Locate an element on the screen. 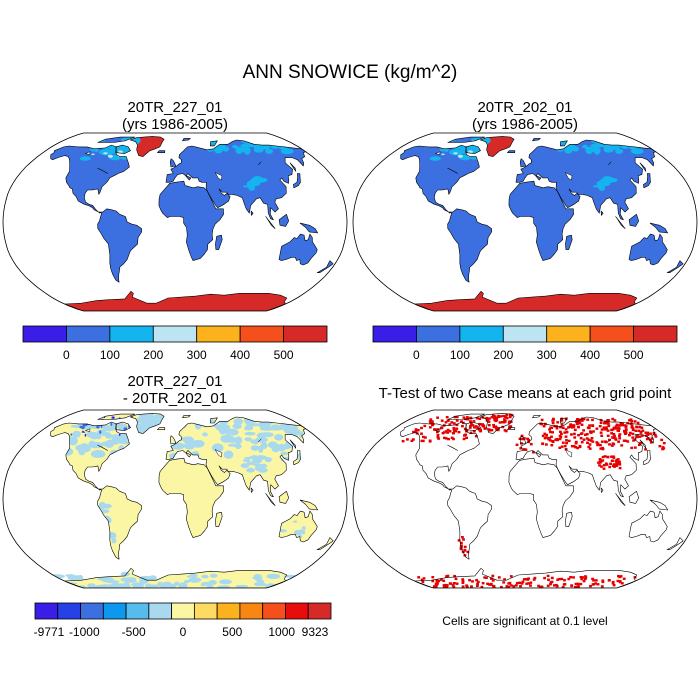 The width and height of the screenshot is (700, 700). panel-title-diff: 20TR_227_01 - 20TR_202_01 is located at coordinates (175, 390).